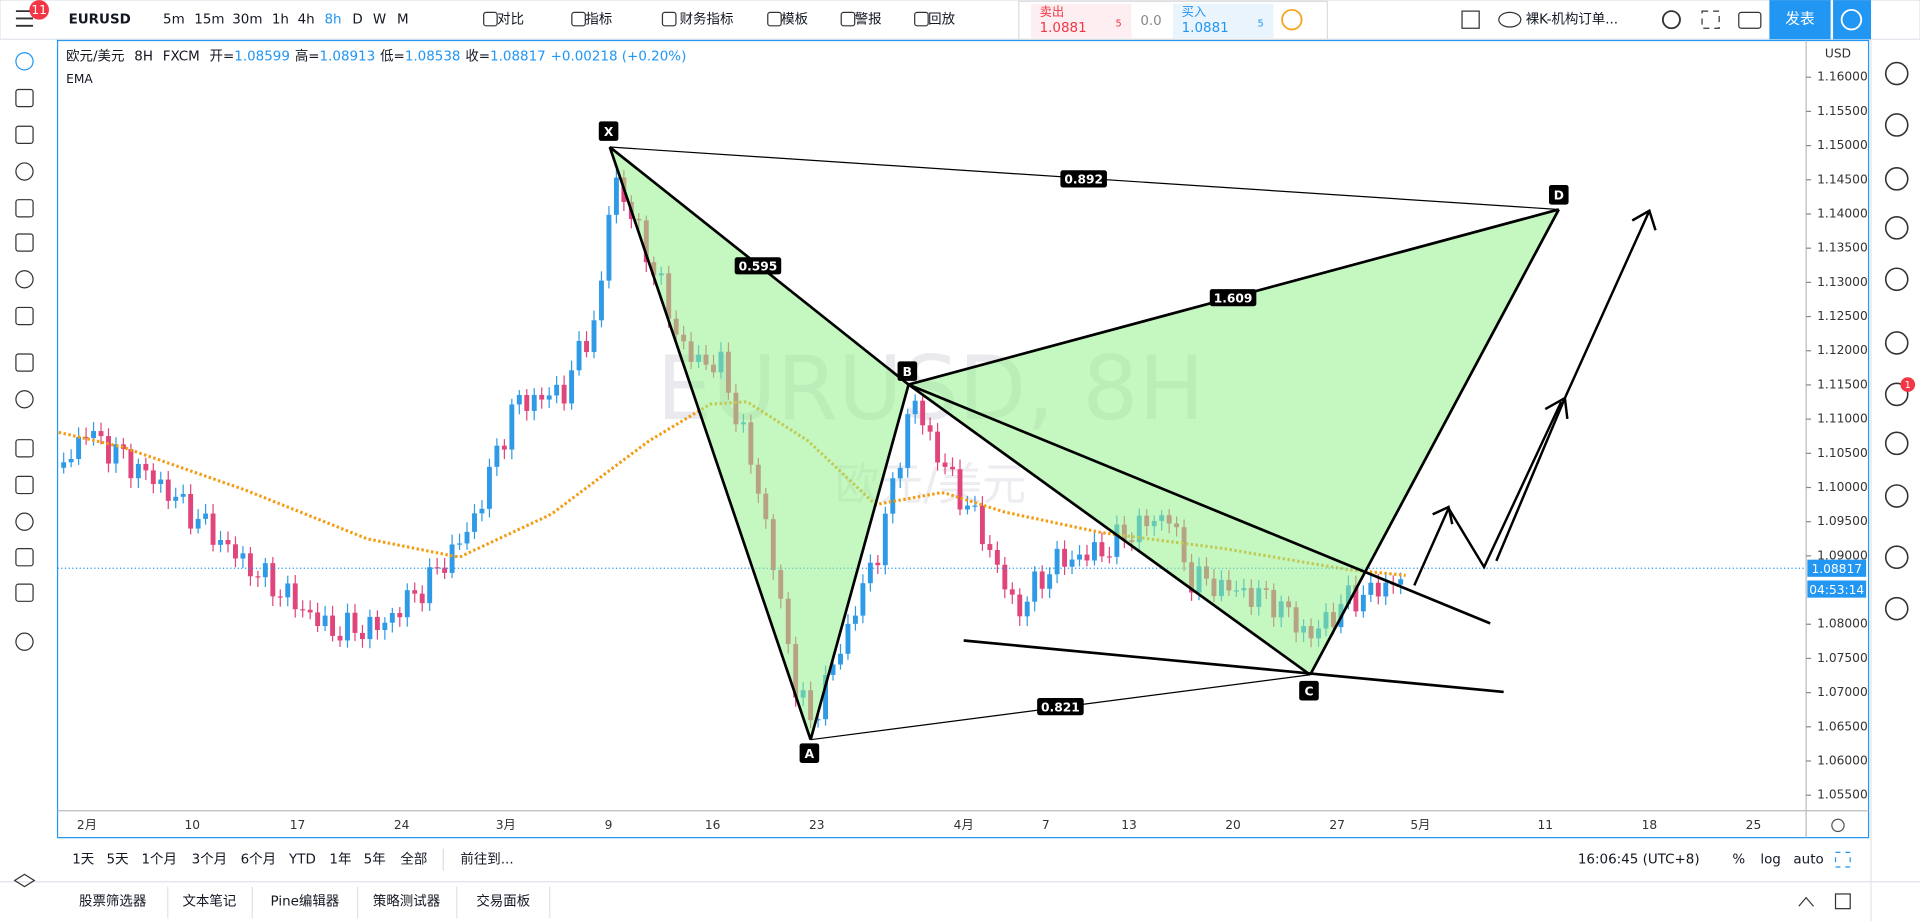 The width and height of the screenshot is (1920, 921). I want to click on price-tick-label: 1.15500, so click(1842, 111).